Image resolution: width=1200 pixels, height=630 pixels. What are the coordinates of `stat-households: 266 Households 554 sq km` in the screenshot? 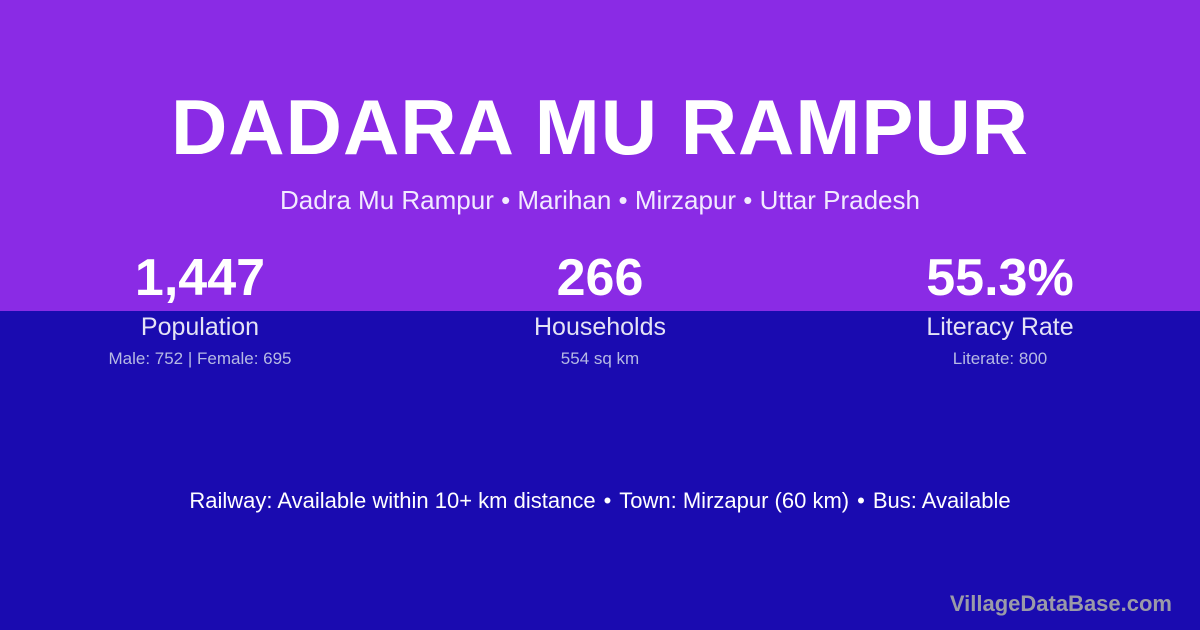 It's located at (600, 309).